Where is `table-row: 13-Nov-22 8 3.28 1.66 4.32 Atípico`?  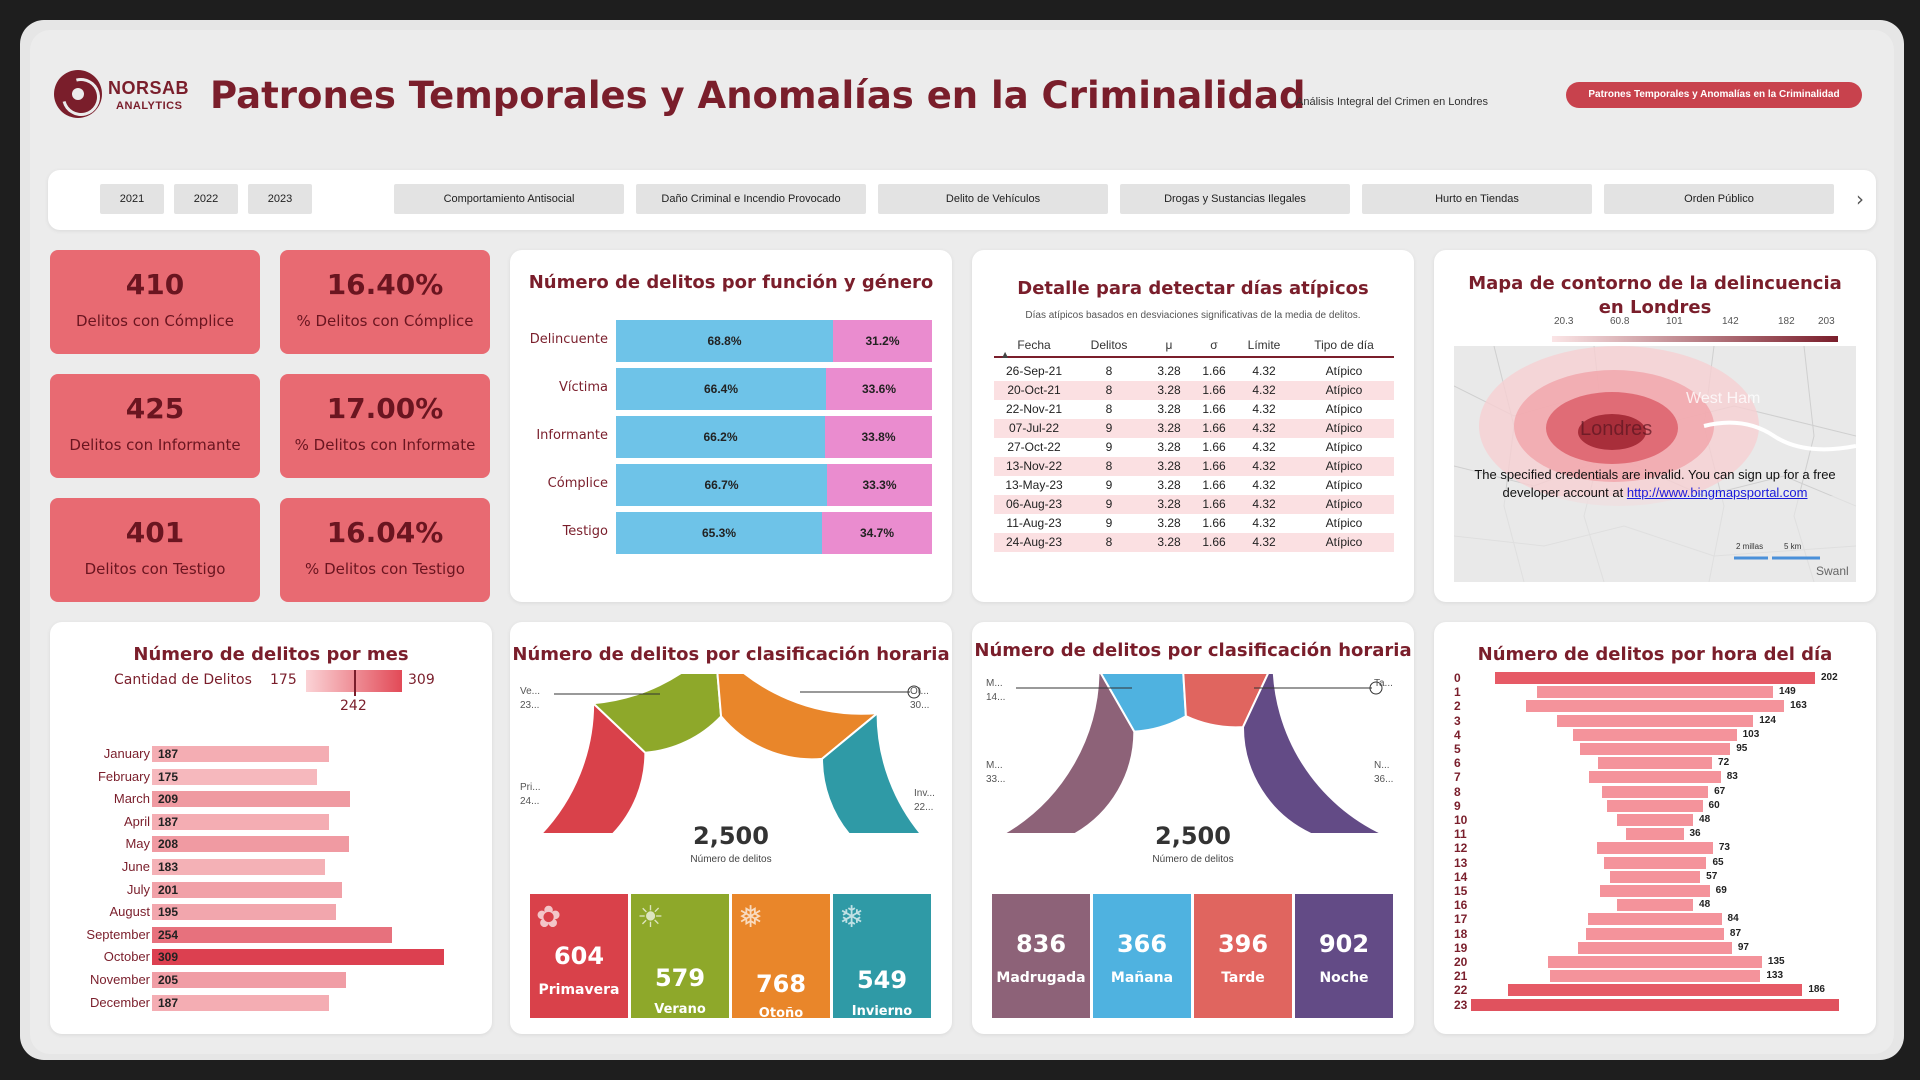 table-row: 13-Nov-22 8 3.28 1.66 4.32 Atípico is located at coordinates (1194, 466).